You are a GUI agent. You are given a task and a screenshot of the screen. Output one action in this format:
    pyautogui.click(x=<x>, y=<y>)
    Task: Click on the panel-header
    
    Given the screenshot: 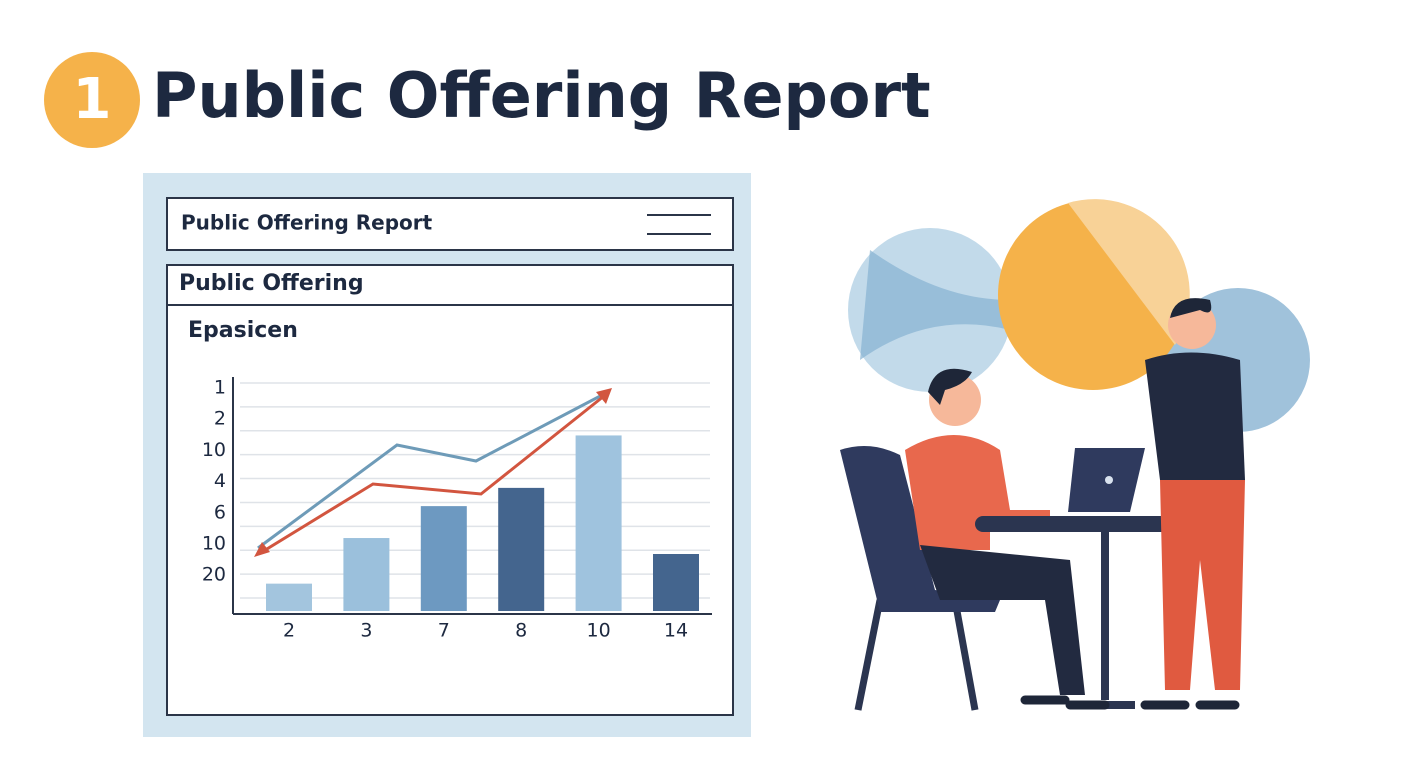 What is the action you would take?
    pyautogui.click(x=450, y=224)
    